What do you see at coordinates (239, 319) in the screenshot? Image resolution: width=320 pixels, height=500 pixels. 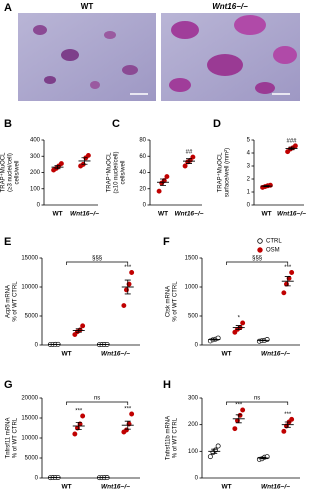 I see `significance-label: *` at bounding box center [239, 319].